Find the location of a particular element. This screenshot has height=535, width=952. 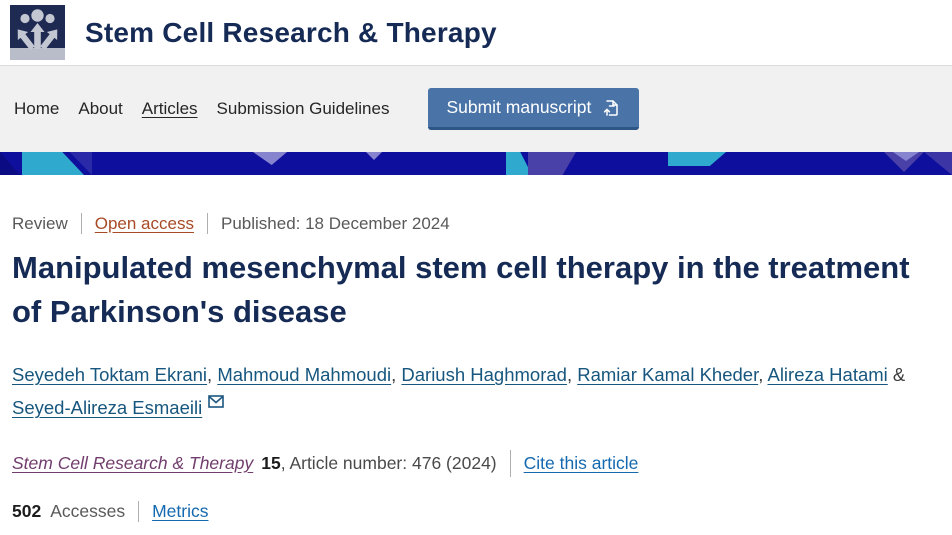

accesses-count: 502 is located at coordinates (27, 511).